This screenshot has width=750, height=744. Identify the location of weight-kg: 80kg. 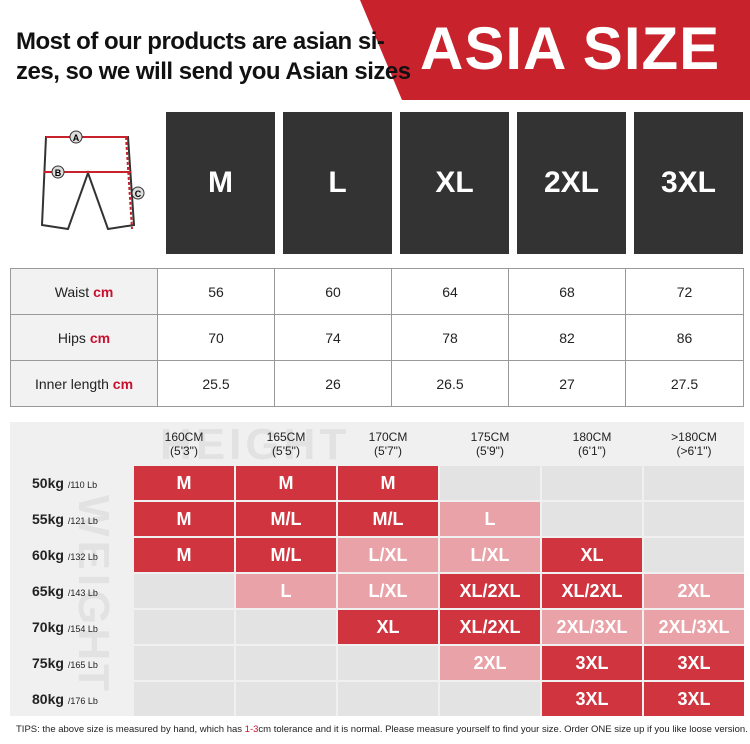
(48, 699).